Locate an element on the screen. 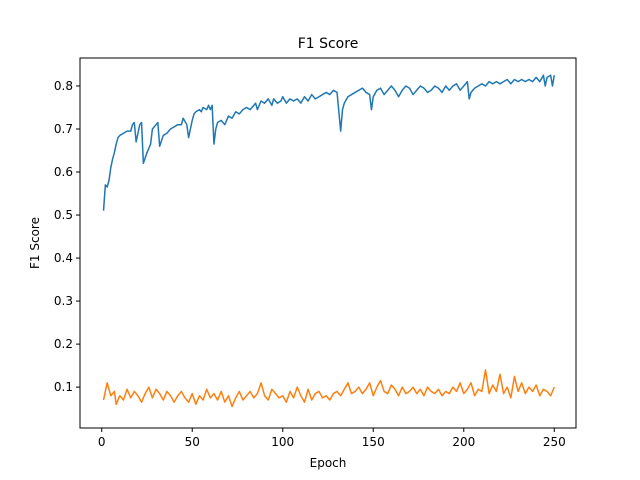  y-tick-label: 0.7 is located at coordinates (63, 129).